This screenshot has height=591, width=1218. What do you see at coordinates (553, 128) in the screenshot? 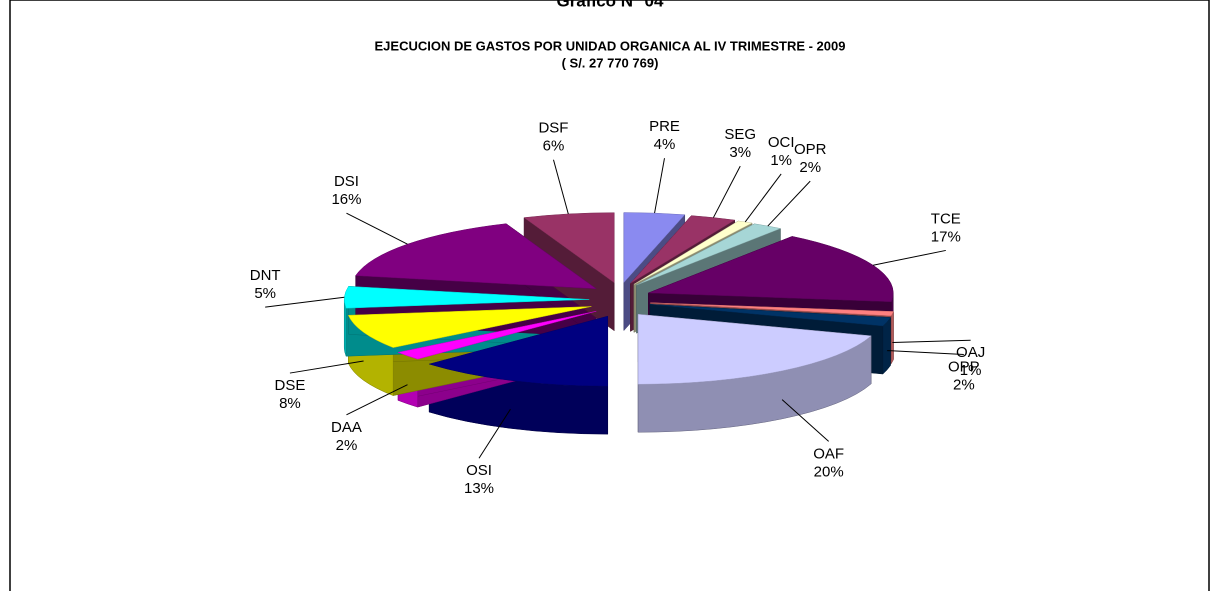
I see `slice-label: DSF` at bounding box center [553, 128].